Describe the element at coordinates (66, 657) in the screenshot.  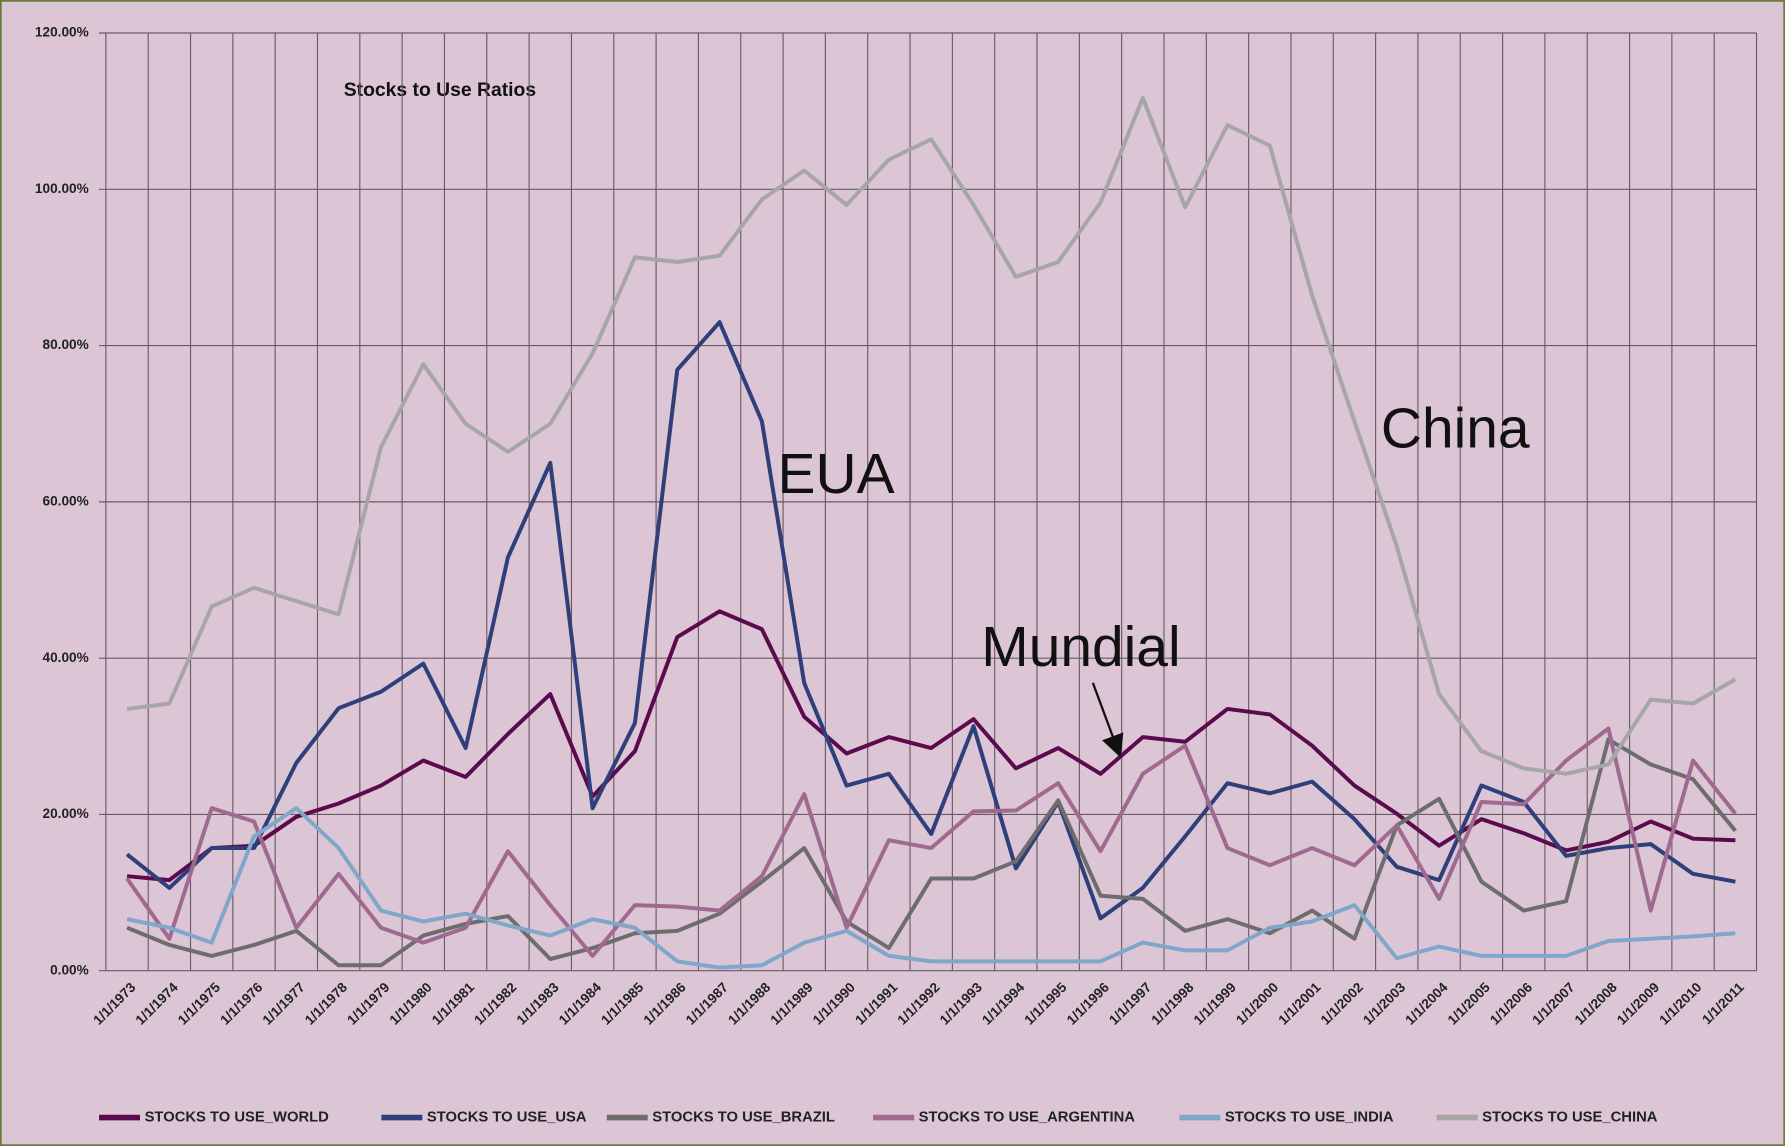
I see `y-tick-label: 40.00%` at that location.